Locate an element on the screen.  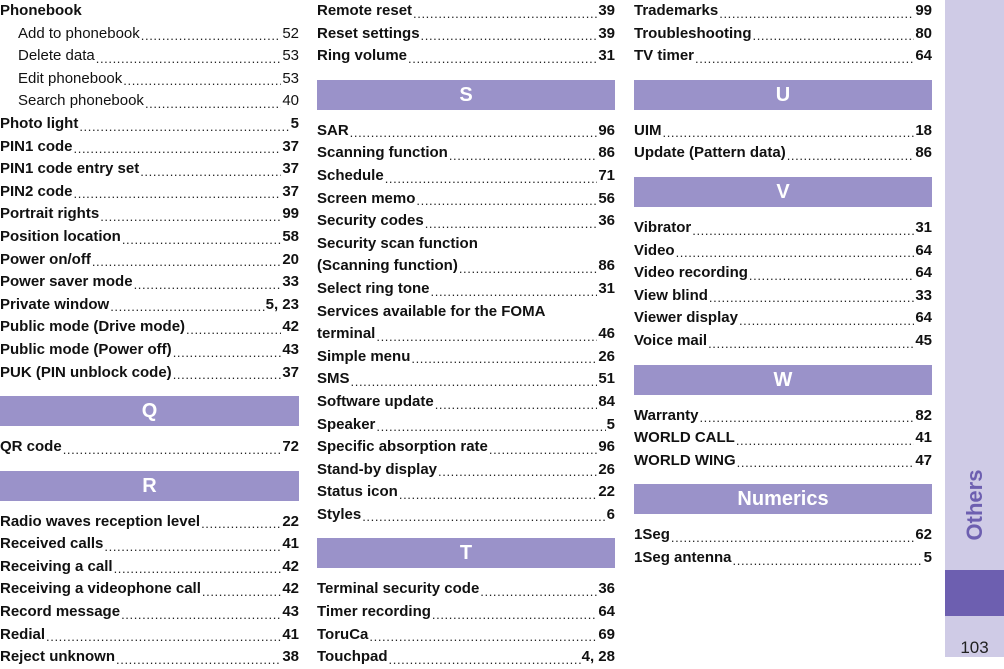
index-entry: Vibrator31 is located at coordinates (783, 228).